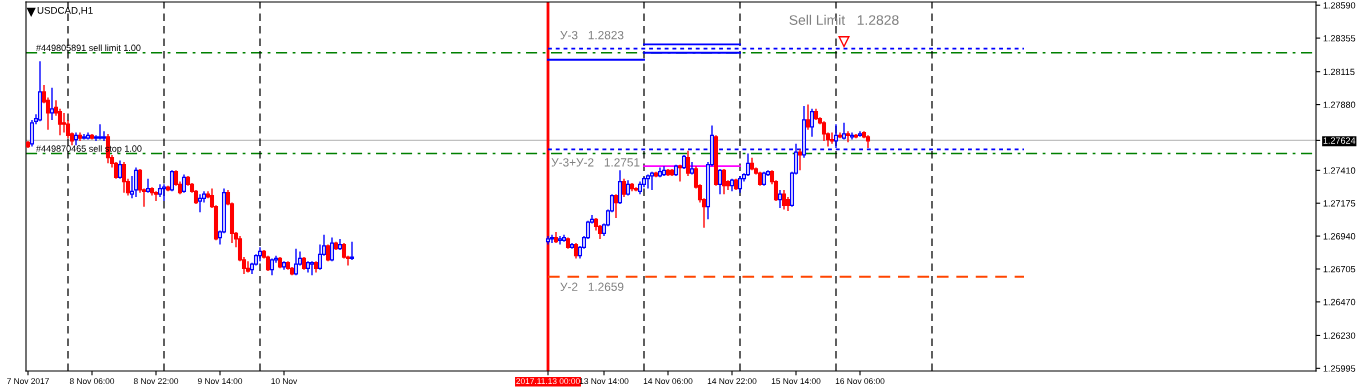  Describe the element at coordinates (860, 381) in the screenshot. I see `x-tick-label: 16 Nov 06:00` at that location.